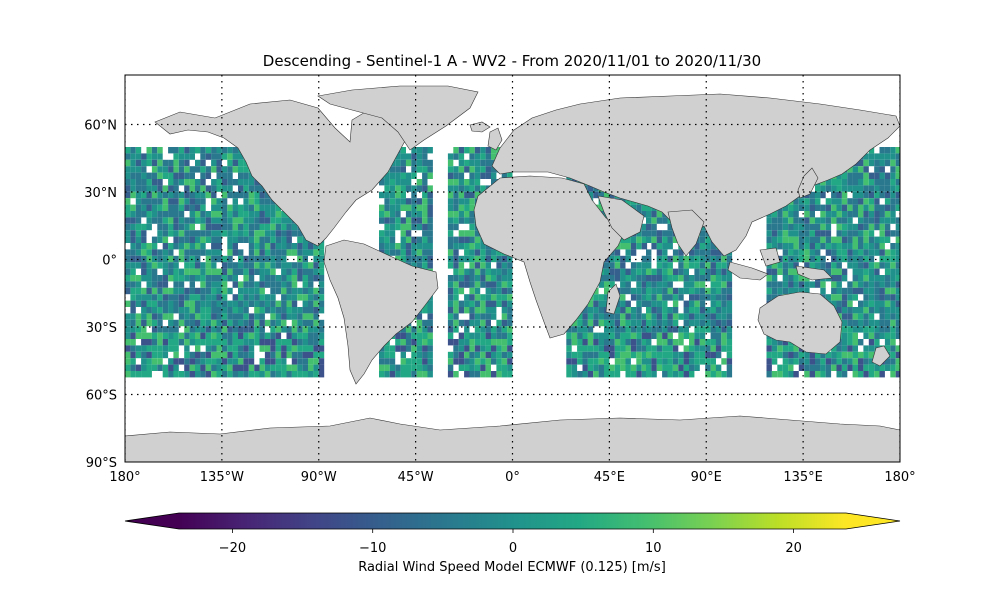 This screenshot has height=600, width=1000. What do you see at coordinates (101, 463) in the screenshot?
I see `latitude-label: 90°S` at bounding box center [101, 463].